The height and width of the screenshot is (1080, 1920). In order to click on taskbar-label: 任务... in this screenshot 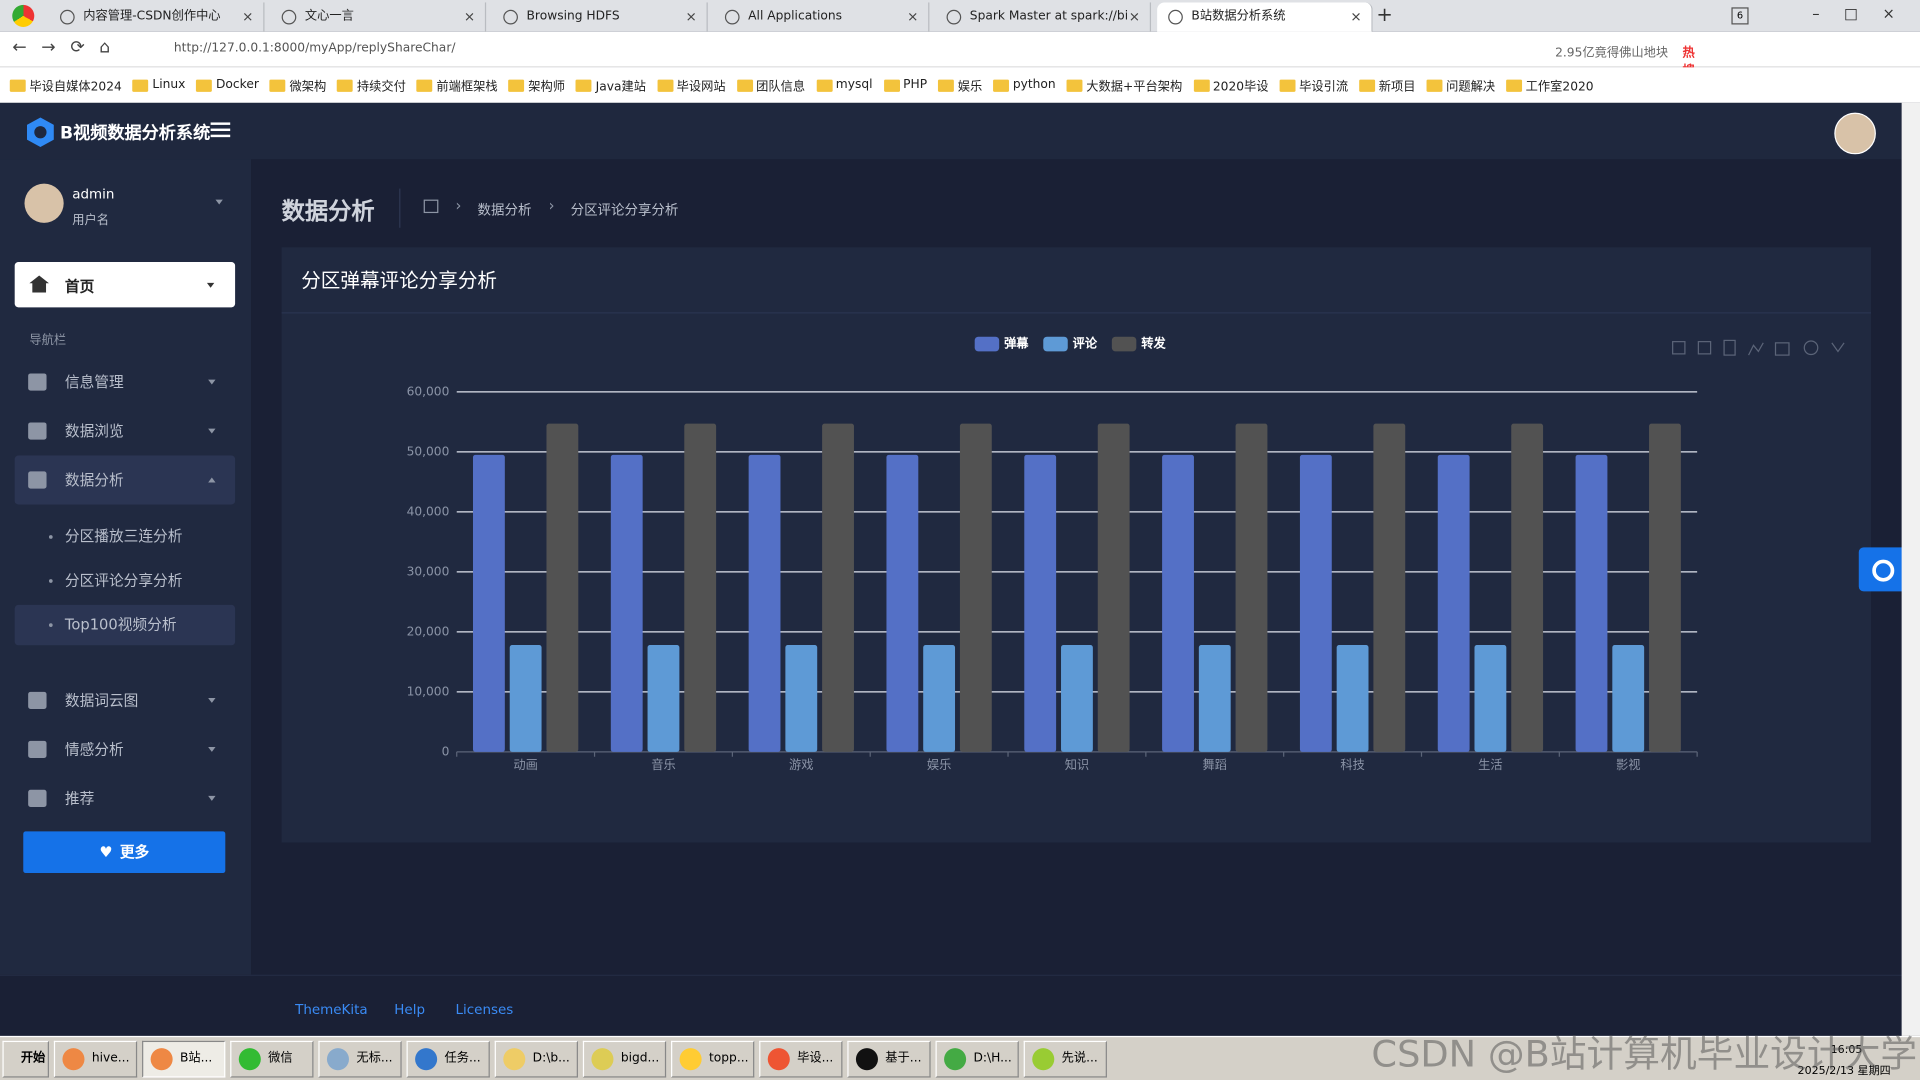, I will do `click(462, 1058)`.